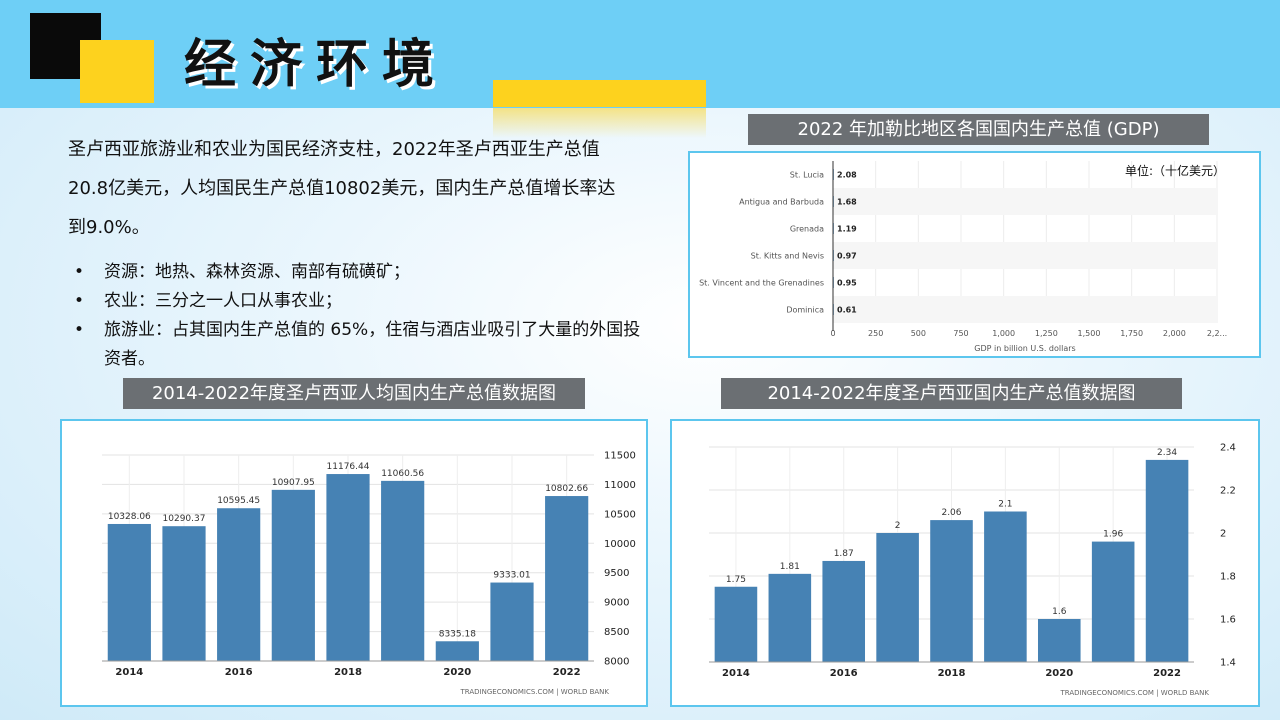 The image size is (1280, 720). What do you see at coordinates (316, 65) in the screenshot?
I see `page-title: 经济环境` at bounding box center [316, 65].